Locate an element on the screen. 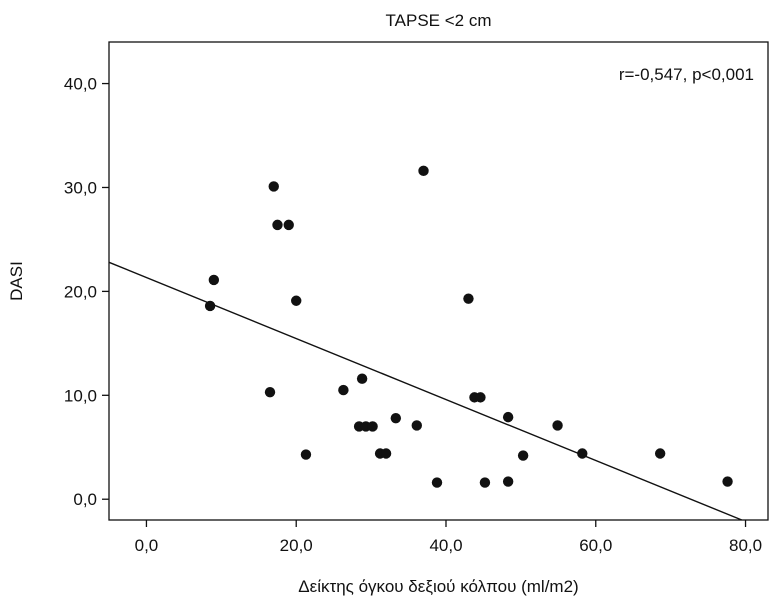  y-tick-label: 30,0 is located at coordinates (80, 187).